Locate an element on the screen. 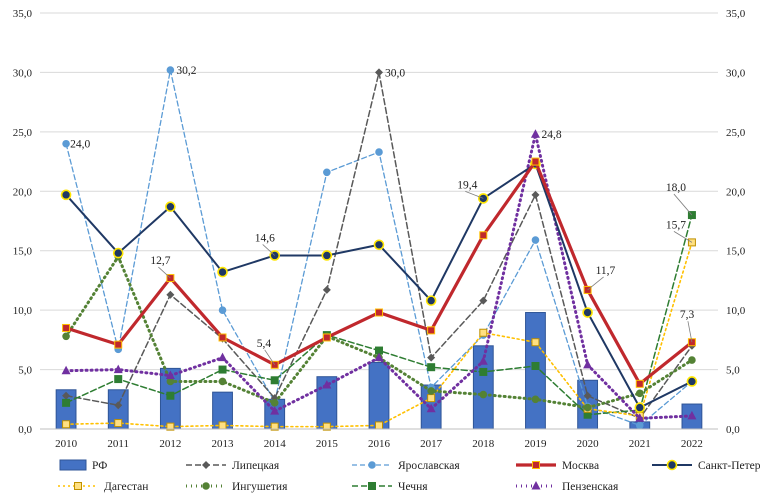 This screenshot has width=760, height=502. x-tick-label: 2013 is located at coordinates (223, 444).